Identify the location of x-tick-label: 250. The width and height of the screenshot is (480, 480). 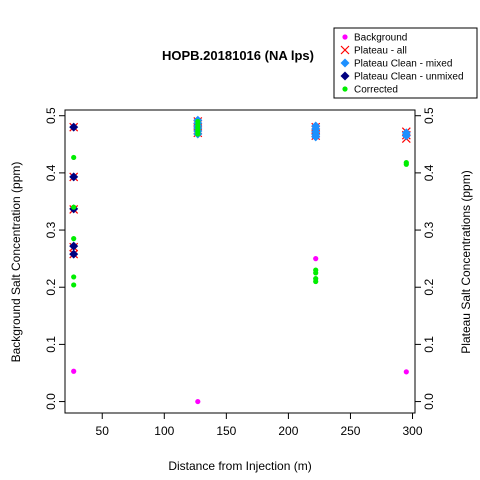
(350, 431).